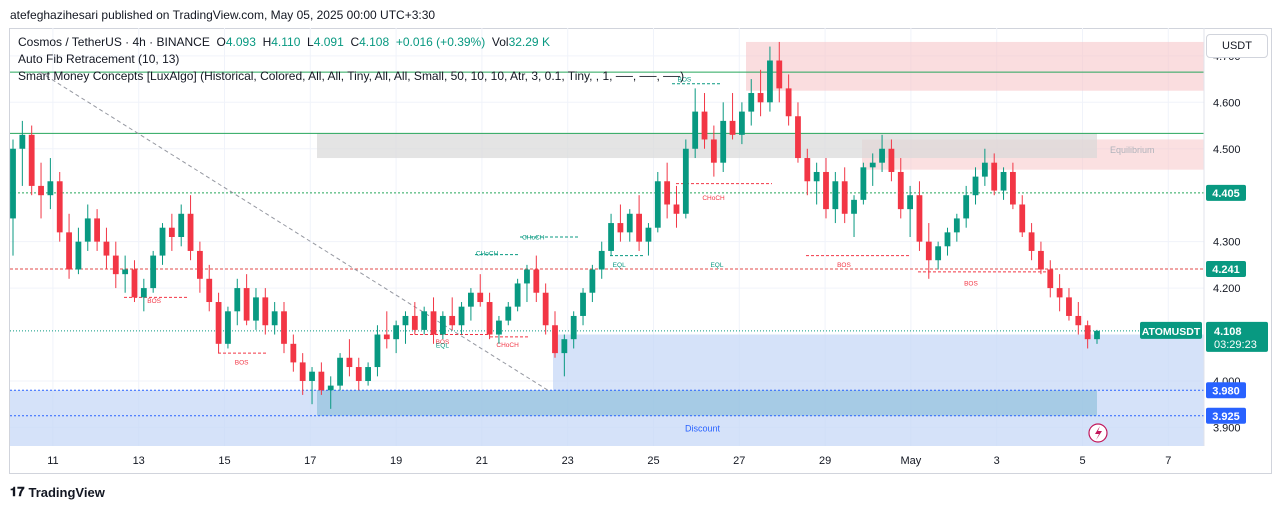 Image resolution: width=1281 pixels, height=509 pixels. Describe the element at coordinates (703, 428) in the screenshot. I see `discount-label: Discount` at that location.